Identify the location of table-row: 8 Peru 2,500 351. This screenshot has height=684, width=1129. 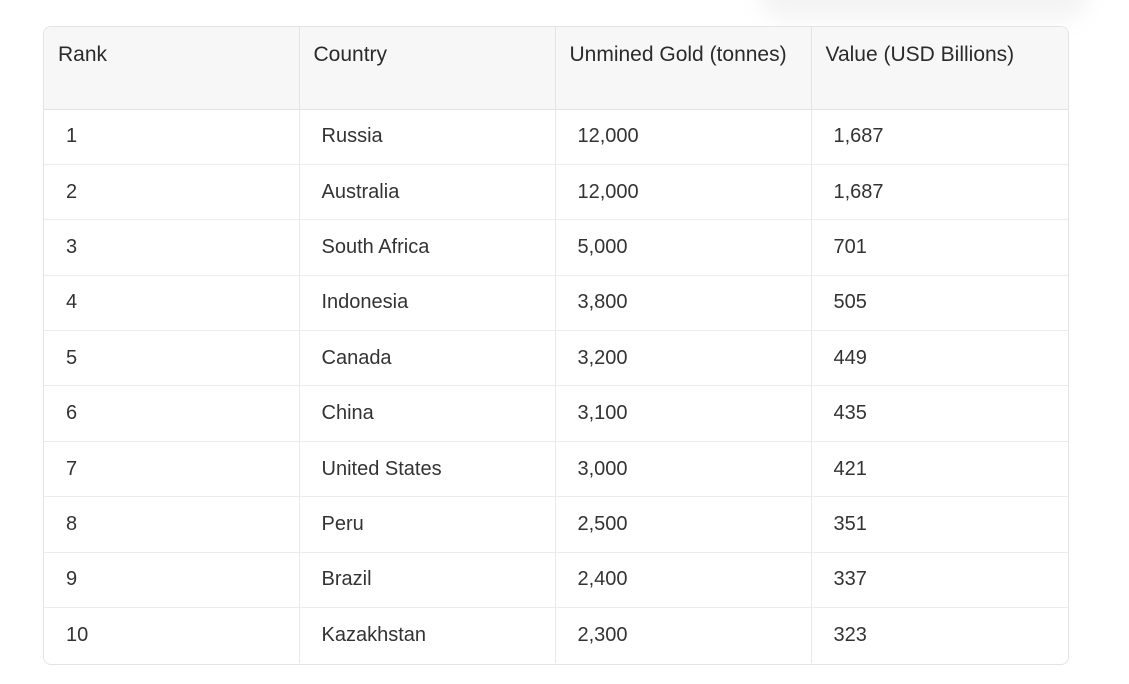
(556, 524).